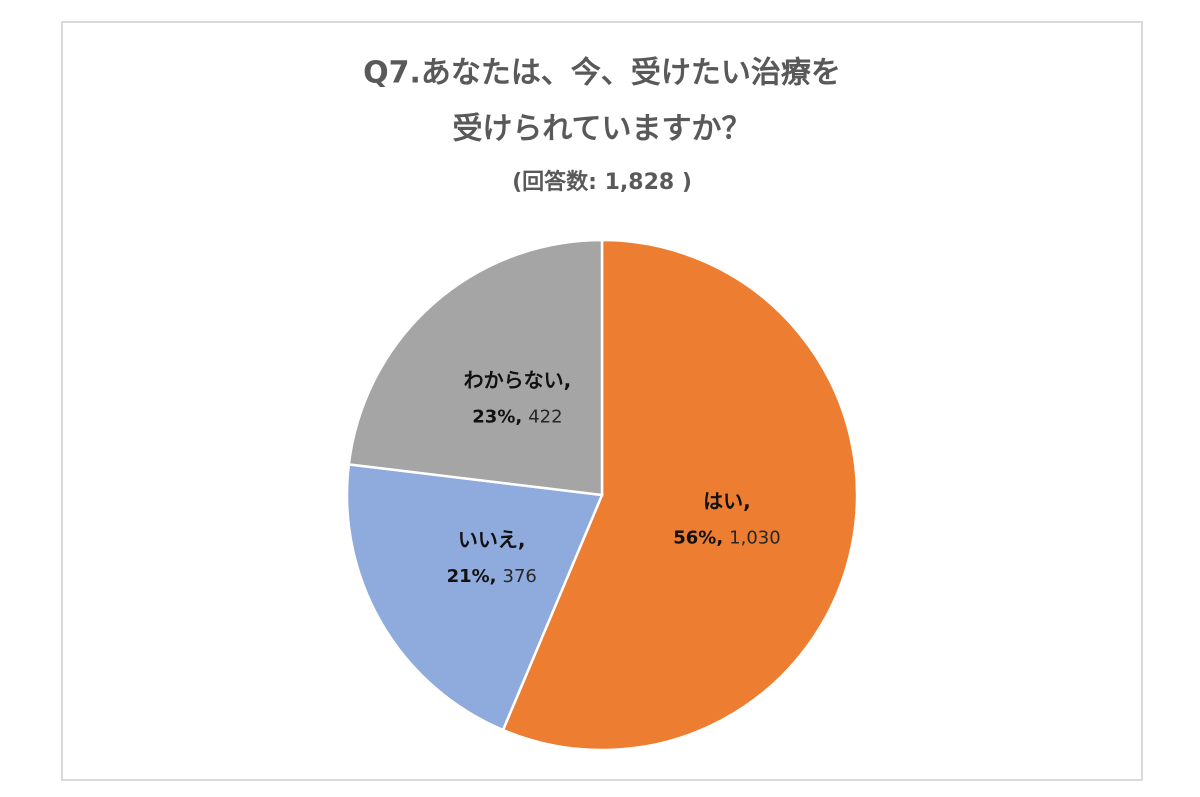  What do you see at coordinates (727, 501) in the screenshot?
I see `category-label: はい,` at bounding box center [727, 501].